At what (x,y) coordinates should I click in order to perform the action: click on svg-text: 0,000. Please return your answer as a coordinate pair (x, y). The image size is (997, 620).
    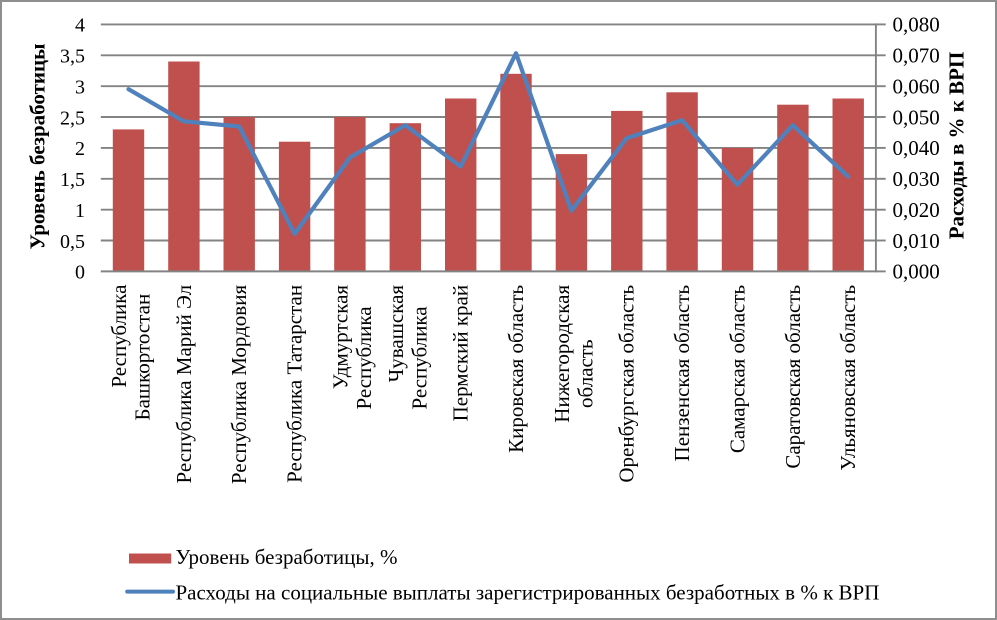
    Looking at the image, I should click on (916, 272).